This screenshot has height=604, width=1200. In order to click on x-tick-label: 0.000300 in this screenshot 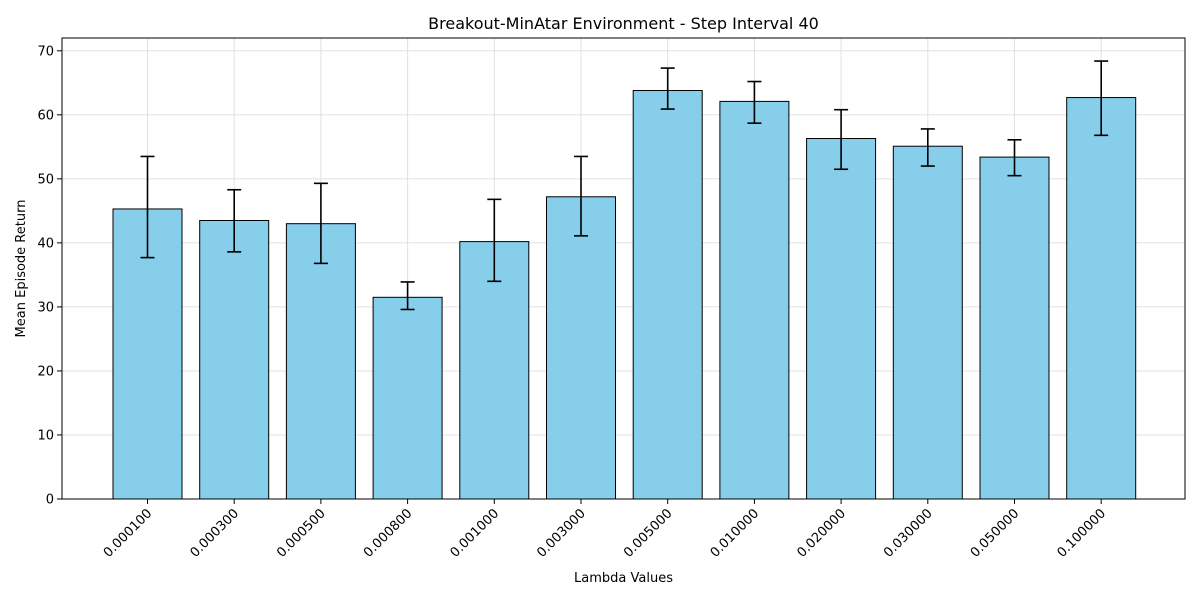, I will do `click(215, 533)`.